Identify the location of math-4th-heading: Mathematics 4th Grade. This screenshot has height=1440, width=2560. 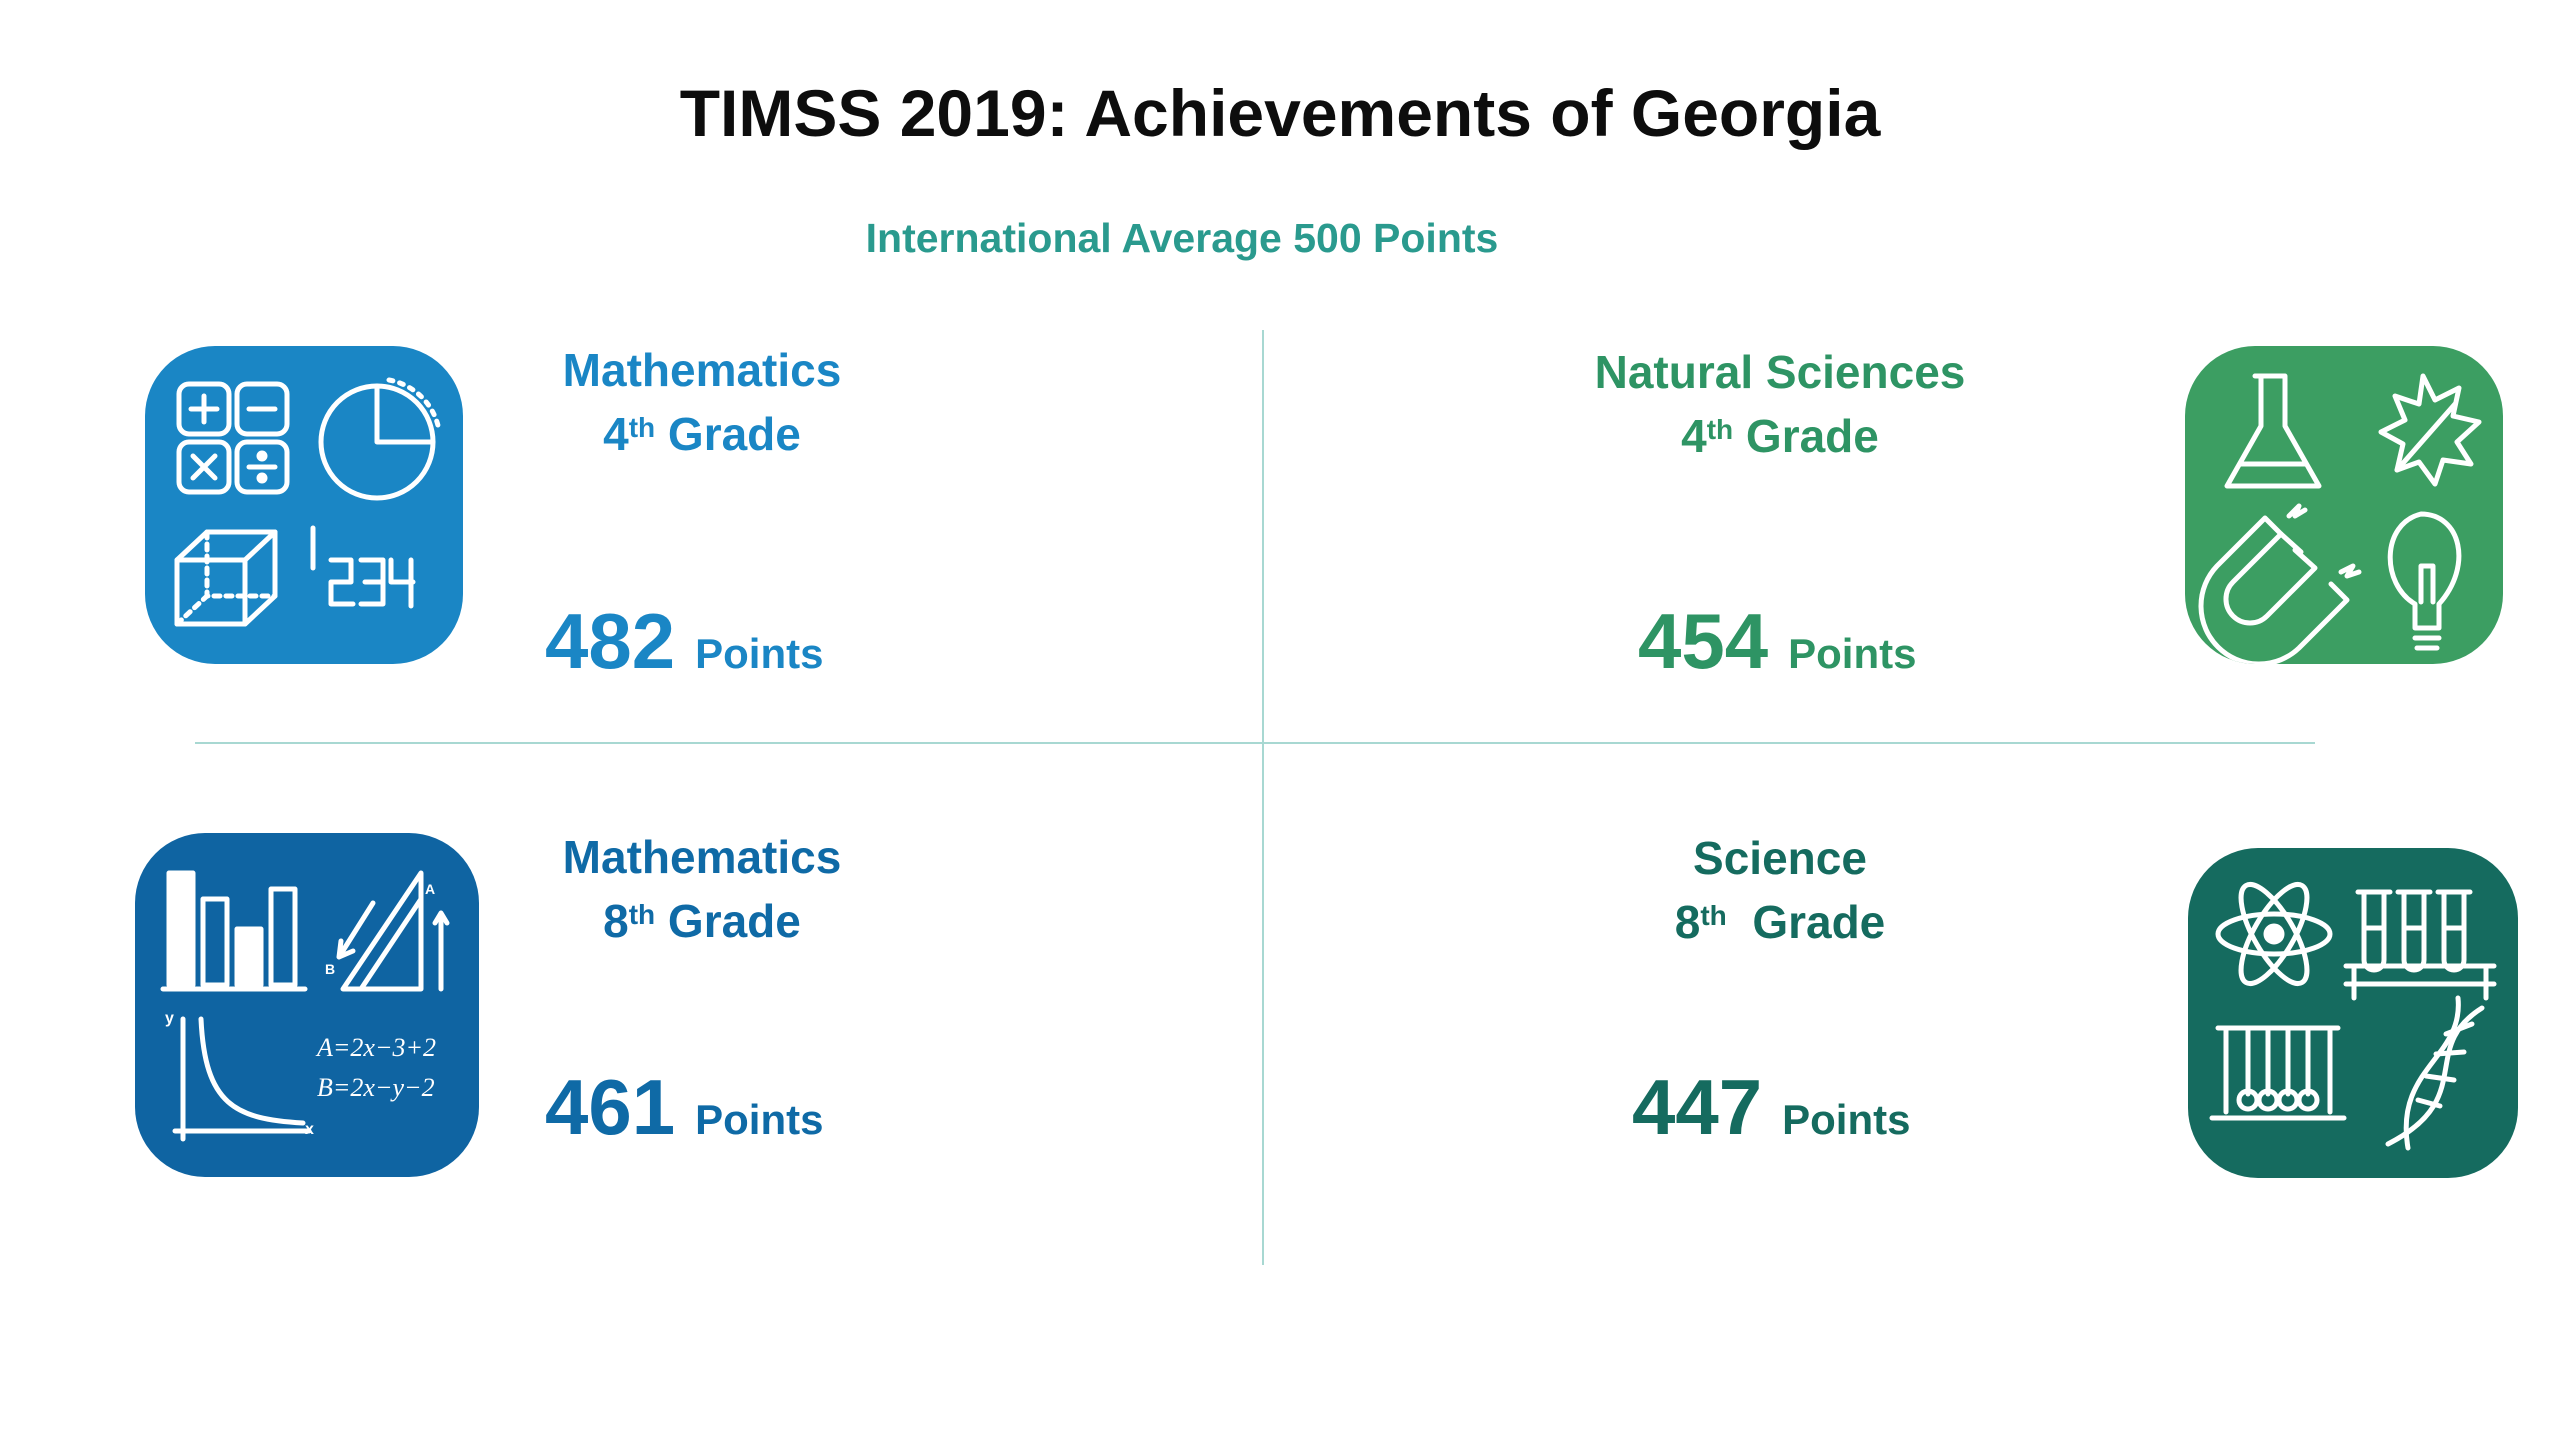
(702, 402).